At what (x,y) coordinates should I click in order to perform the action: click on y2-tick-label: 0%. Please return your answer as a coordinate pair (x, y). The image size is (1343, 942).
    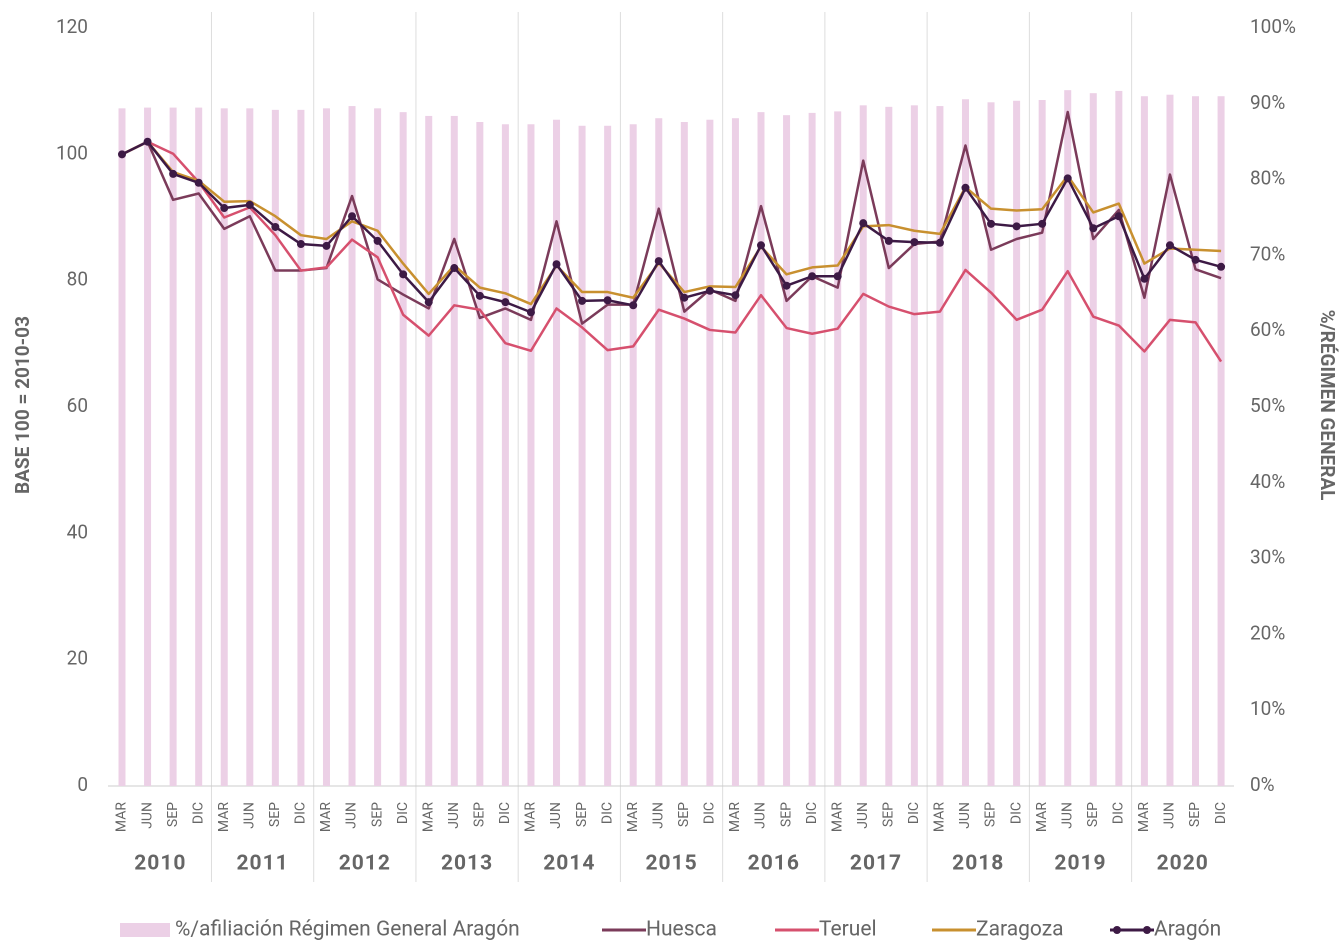
    Looking at the image, I should click on (1262, 784).